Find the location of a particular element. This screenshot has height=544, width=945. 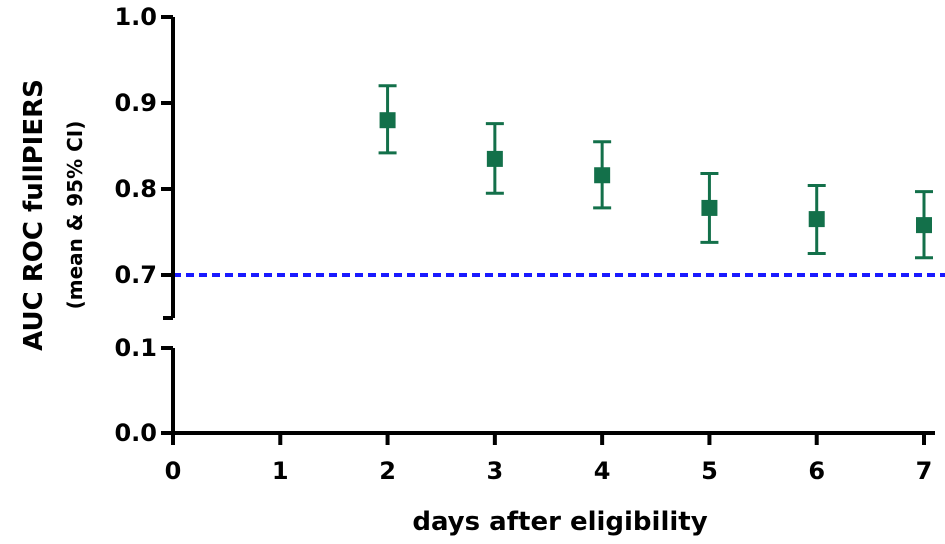

y-tick-label: 0.0 is located at coordinates (135, 433).